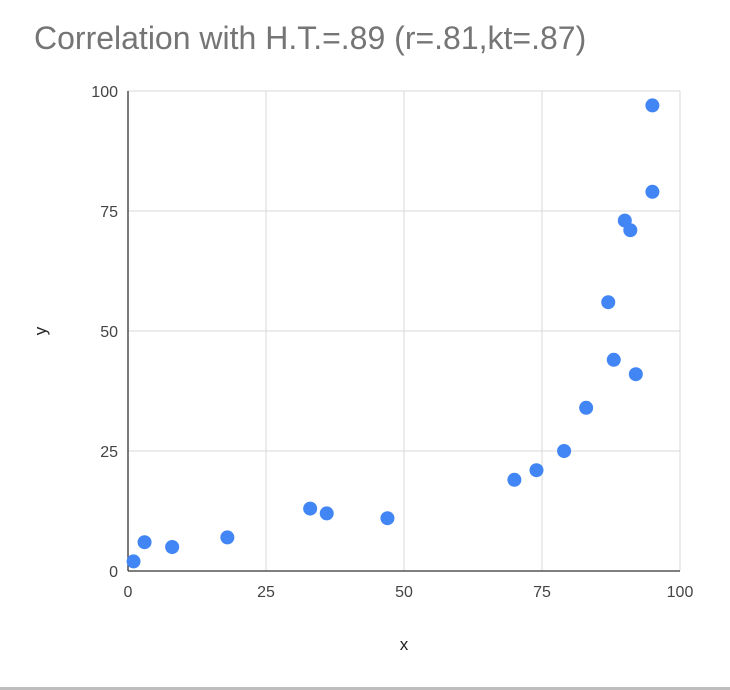 The image size is (730, 690). I want to click on x-tick-label: 75, so click(542, 592).